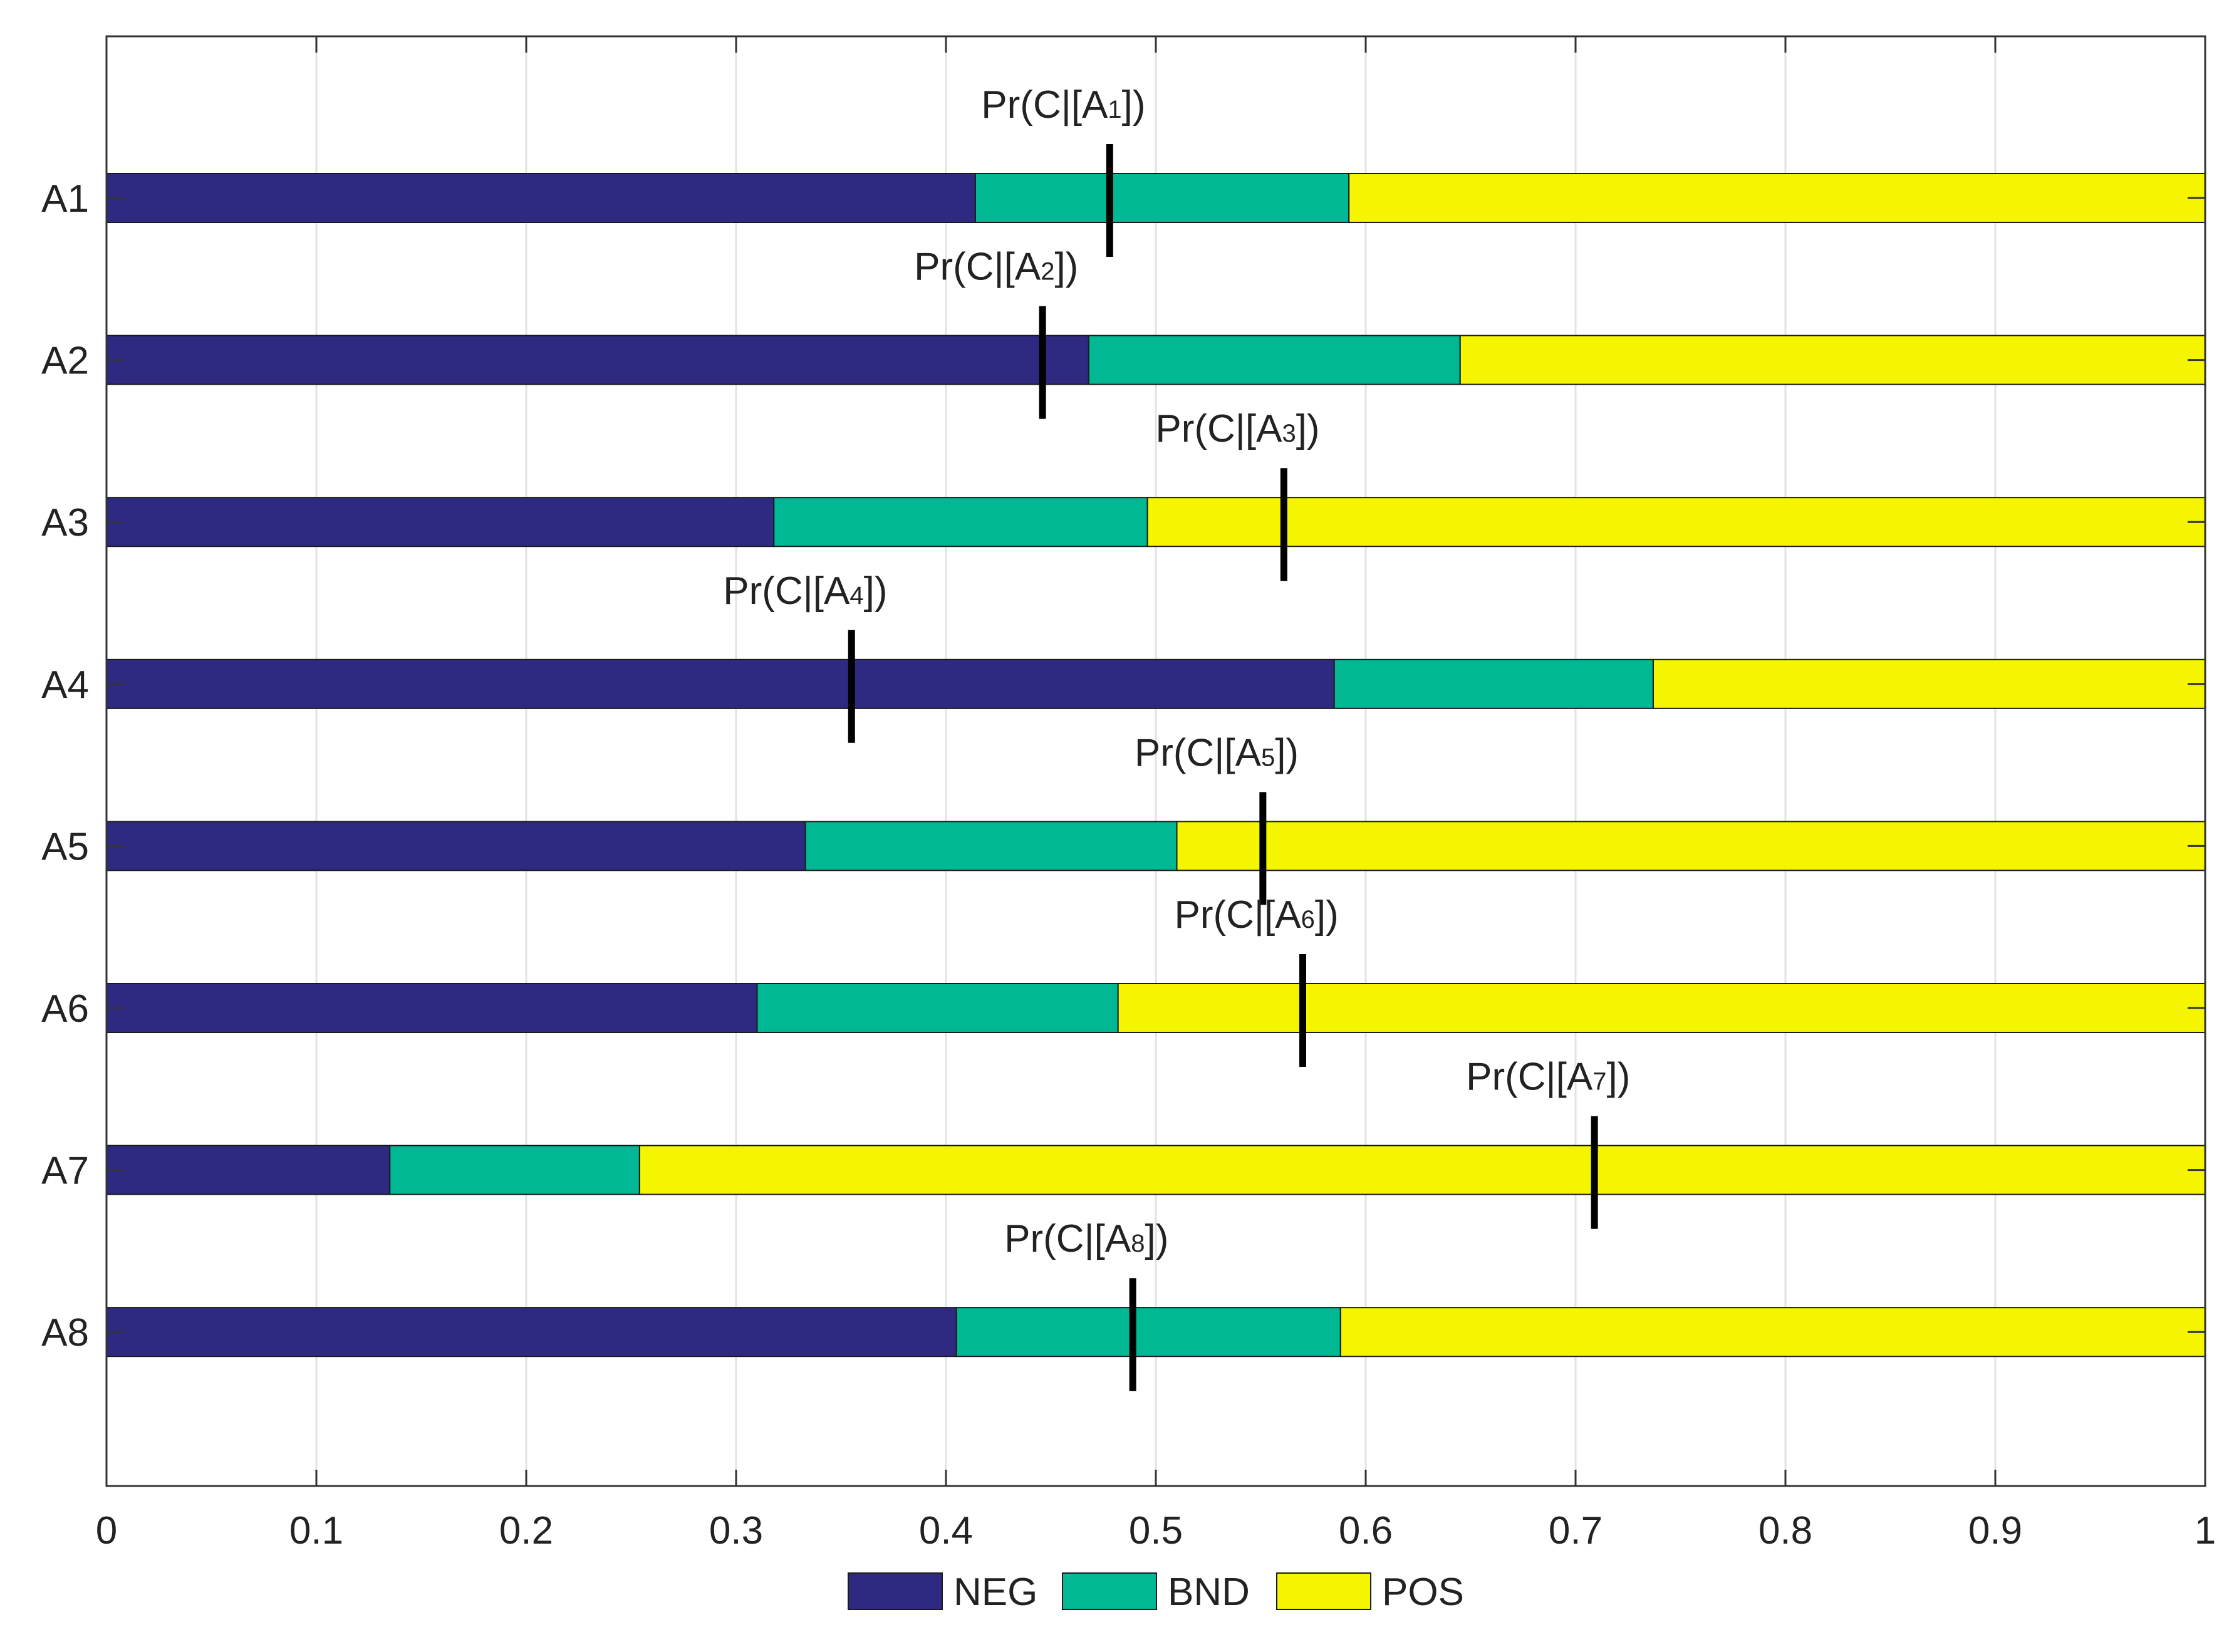 This screenshot has height=1652, width=2239. What do you see at coordinates (65, 846) in the screenshot?
I see `y-tick-label: A5` at bounding box center [65, 846].